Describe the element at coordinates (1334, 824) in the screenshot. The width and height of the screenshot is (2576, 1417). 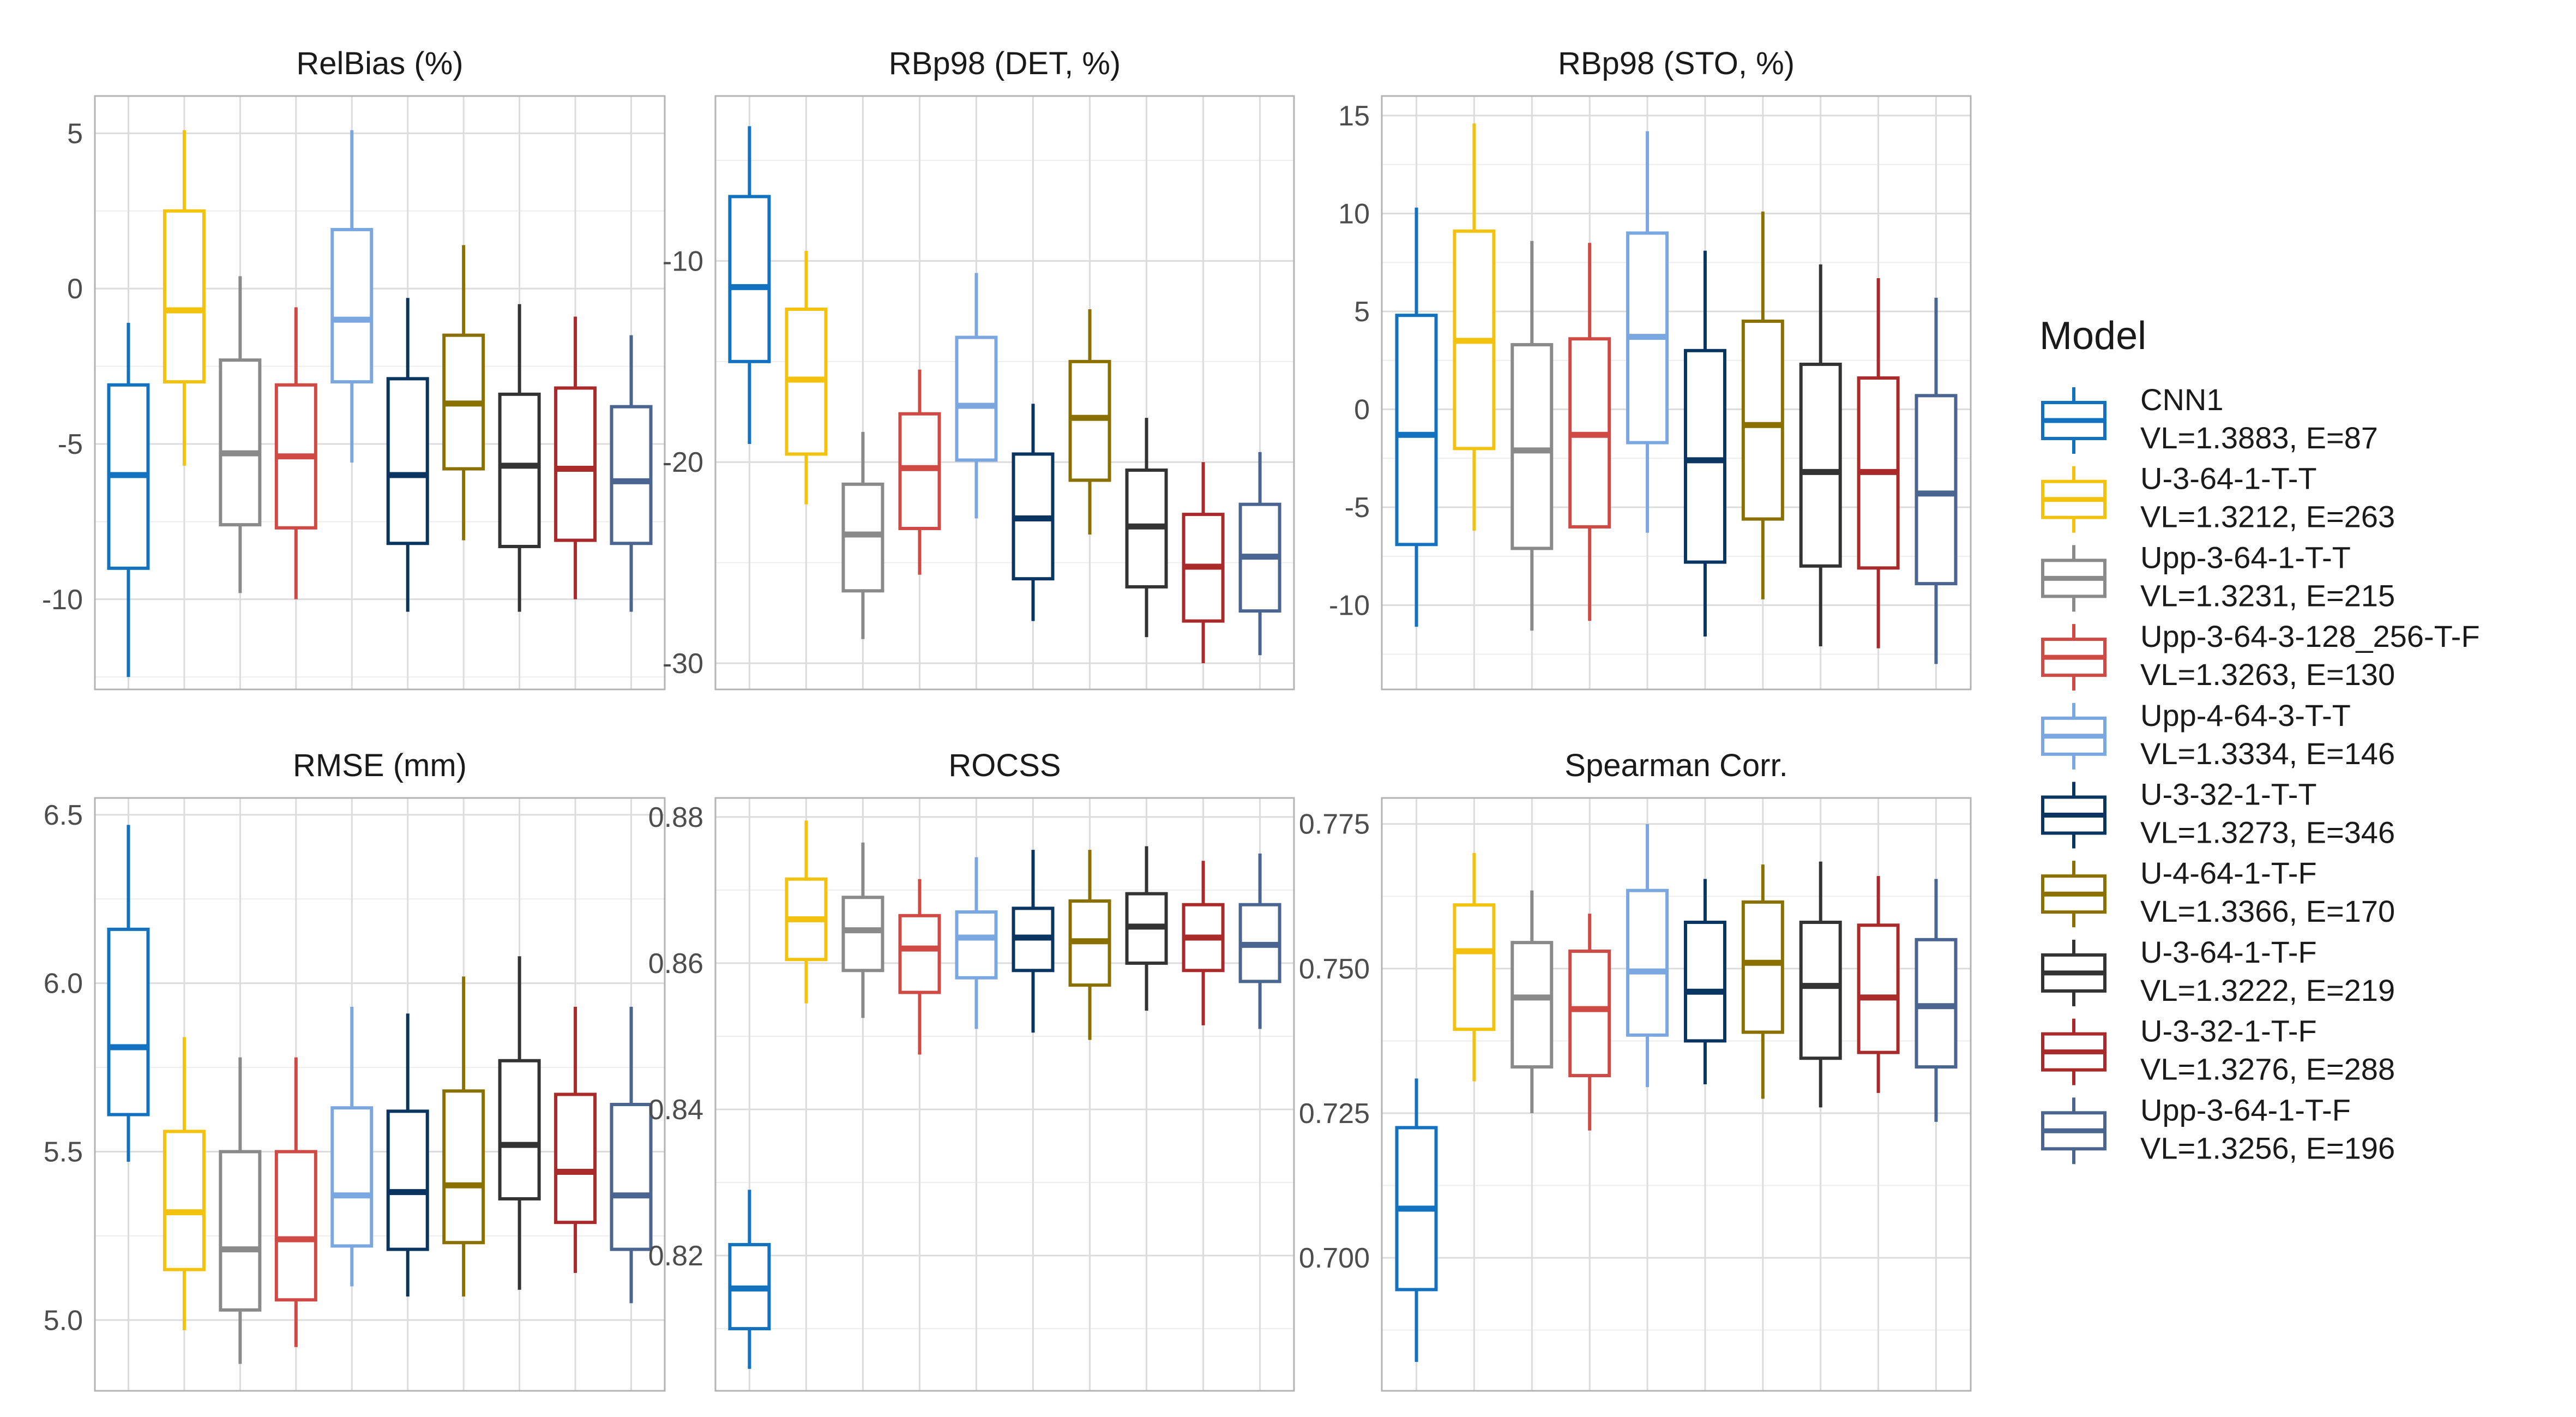
I see `y-tick-label: 0.775` at that location.